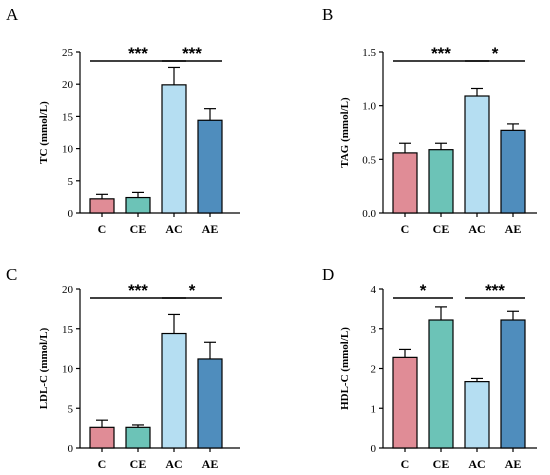 The image size is (550, 475). I want to click on y-tick-label: 1.0, so click(369, 107).